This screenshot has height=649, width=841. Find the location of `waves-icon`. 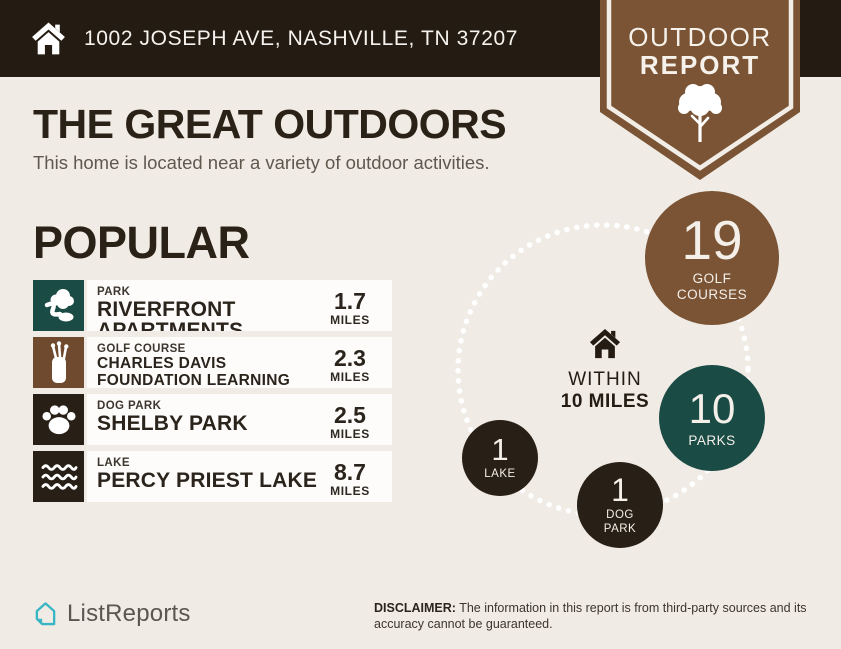

waves-icon is located at coordinates (58, 476).